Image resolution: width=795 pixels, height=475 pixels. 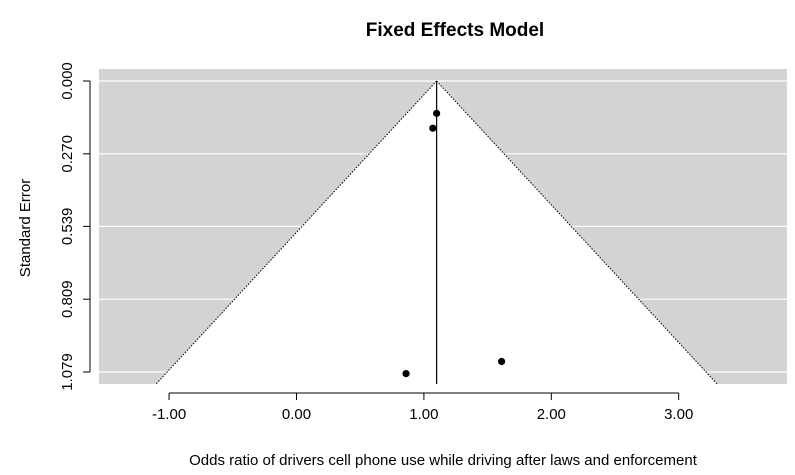 What do you see at coordinates (67, 372) in the screenshot?
I see `y-tick-label-4: 1.079` at bounding box center [67, 372].